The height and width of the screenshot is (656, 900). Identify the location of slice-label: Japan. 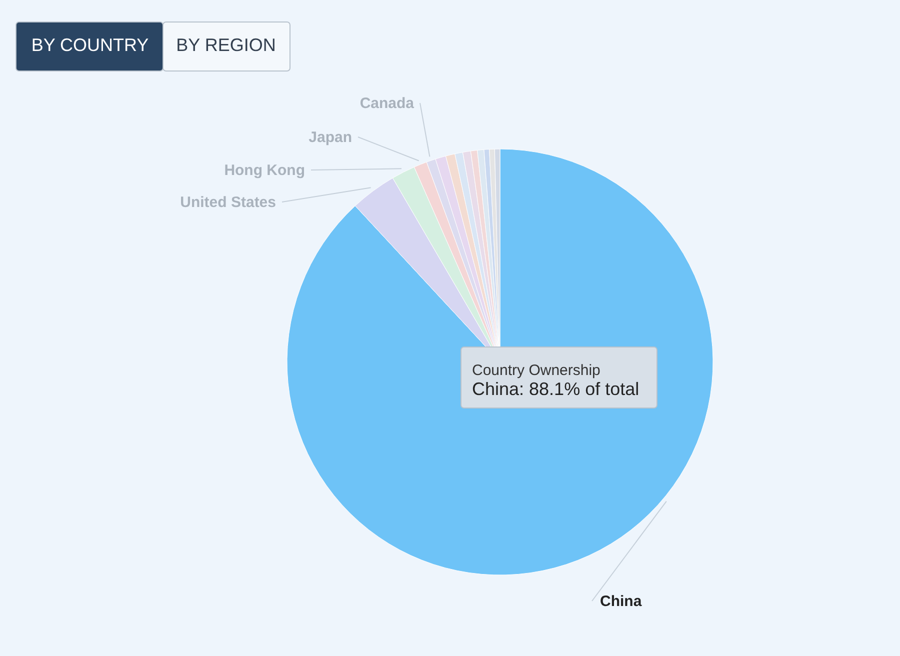
(330, 137).